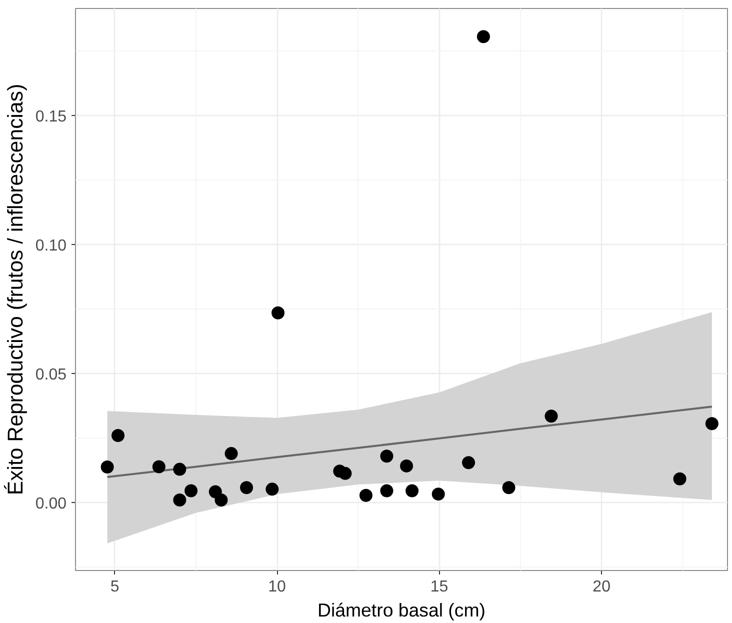 The width and height of the screenshot is (732, 623). What do you see at coordinates (51, 117) in the screenshot?
I see `y-tick-label: 0.15` at bounding box center [51, 117].